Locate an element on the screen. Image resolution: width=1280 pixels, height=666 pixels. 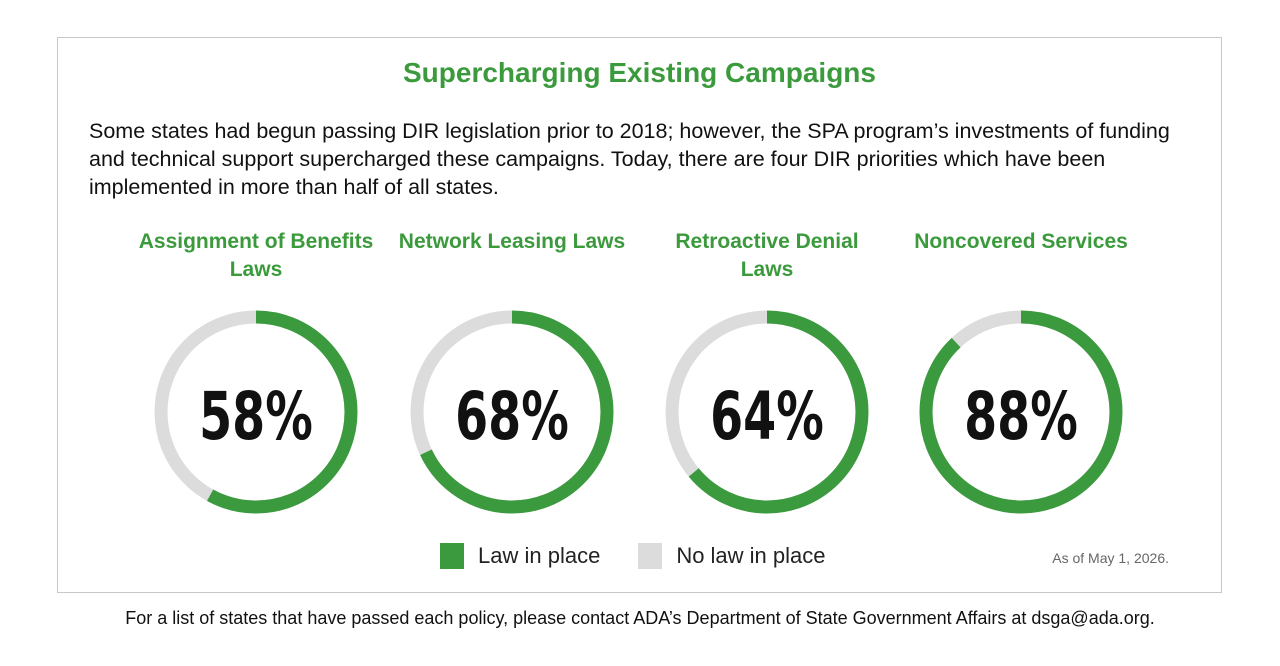
legend-swatch-law is located at coordinates (452, 556).